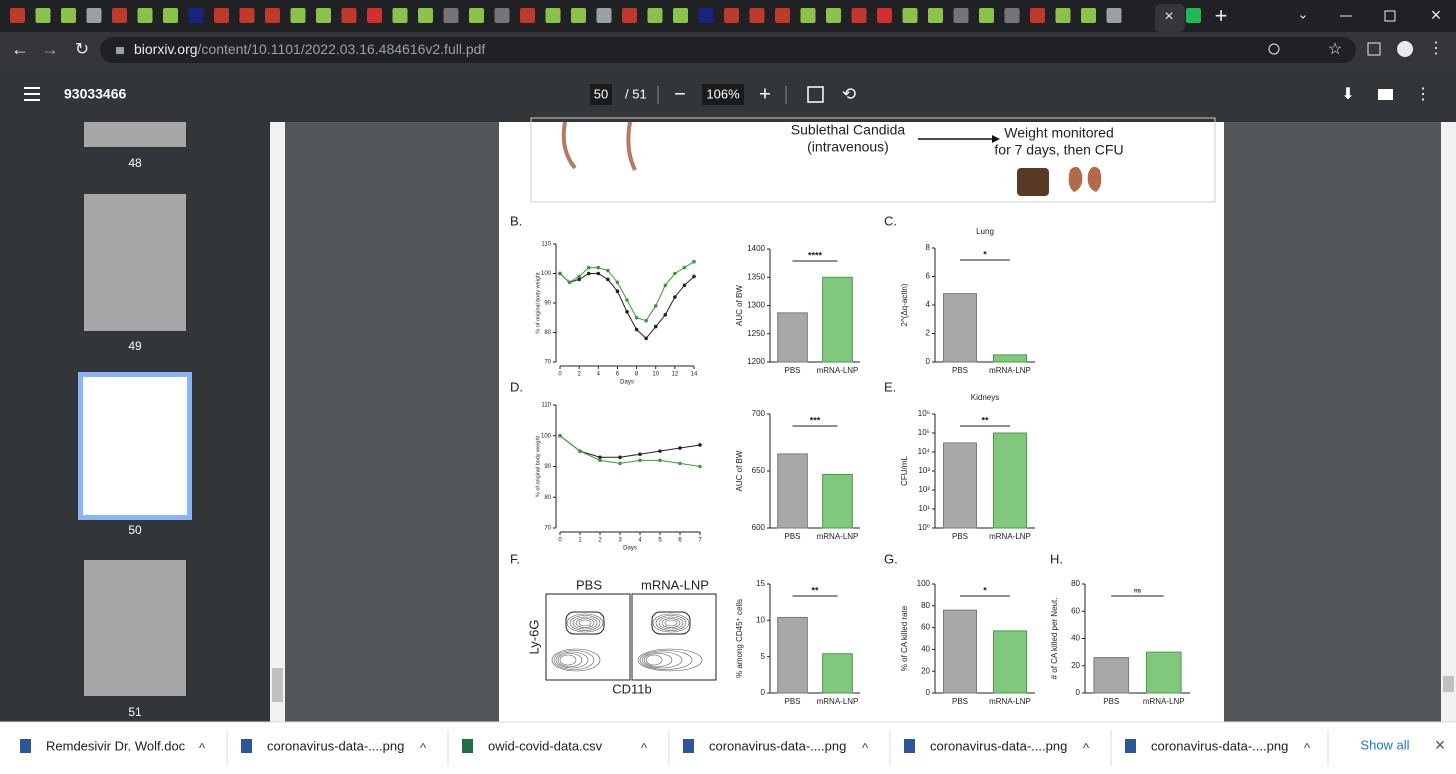  I want to click on tab-search: ⌄, so click(1303, 13).